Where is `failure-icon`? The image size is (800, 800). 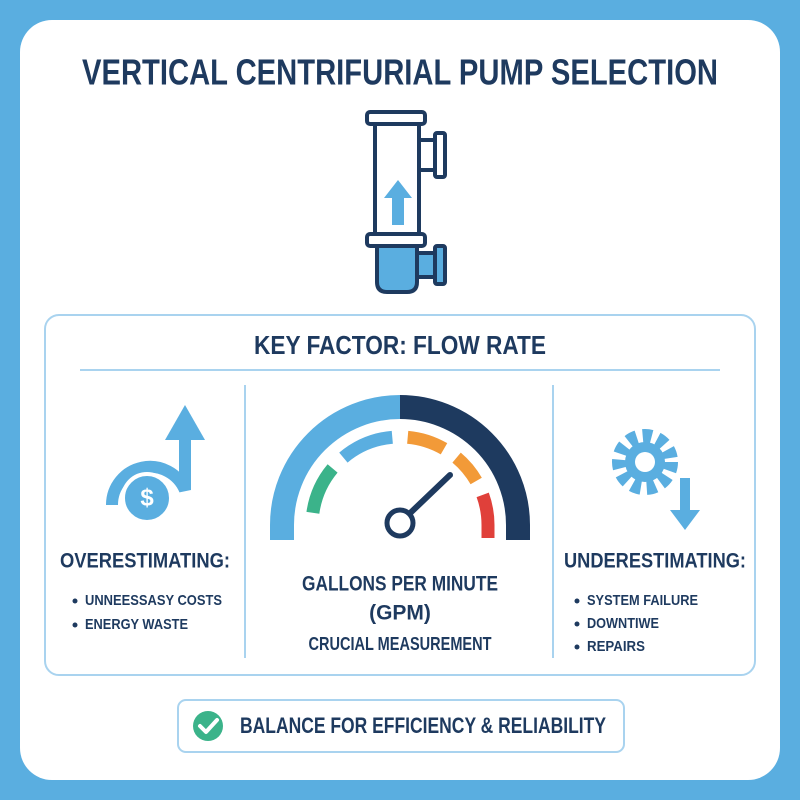 failure-icon is located at coordinates (656, 479).